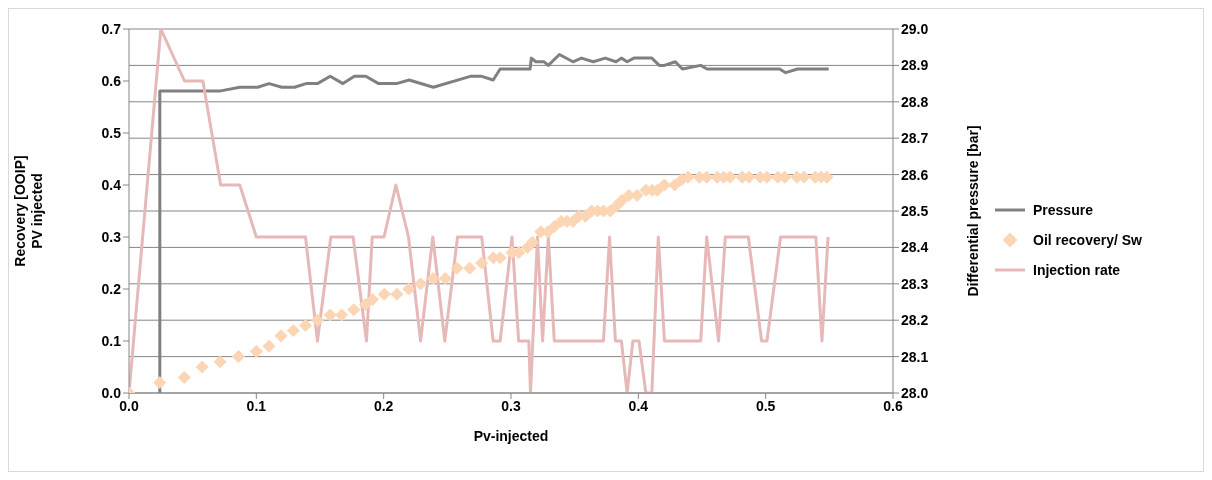  I want to click on legend-label: Pressure, so click(1063, 210).